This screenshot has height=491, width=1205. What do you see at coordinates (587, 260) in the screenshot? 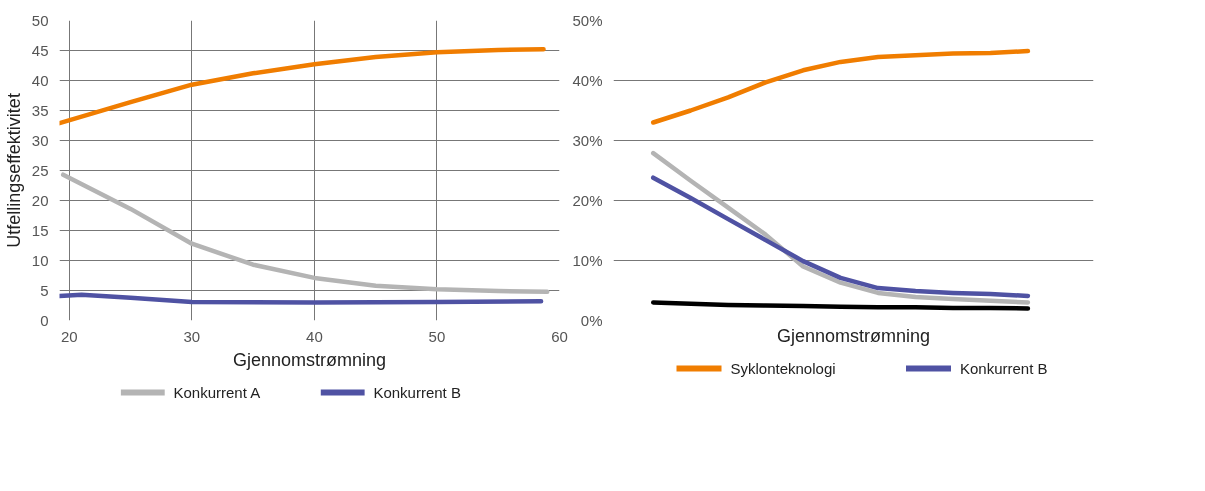
I see `y-tick-label: 10%` at bounding box center [587, 260].